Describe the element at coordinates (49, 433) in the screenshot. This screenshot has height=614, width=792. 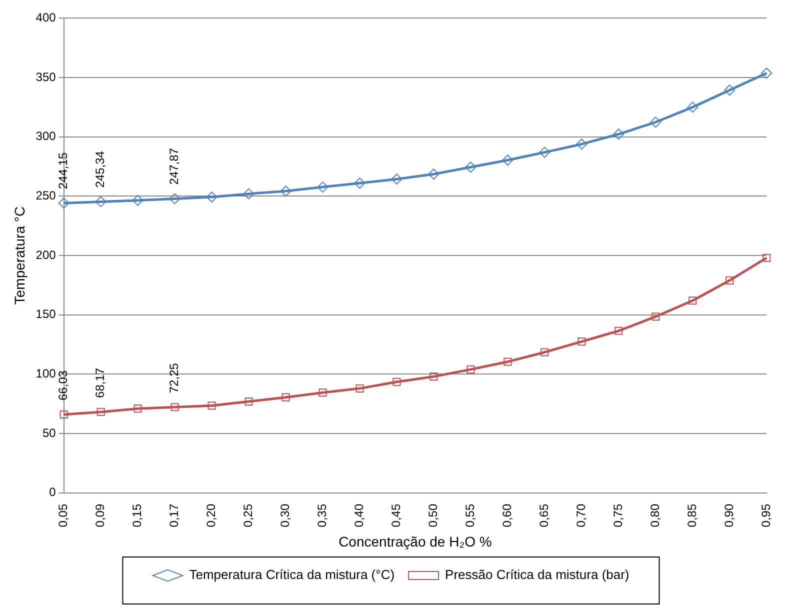
I see `y-tick-label: 50` at that location.